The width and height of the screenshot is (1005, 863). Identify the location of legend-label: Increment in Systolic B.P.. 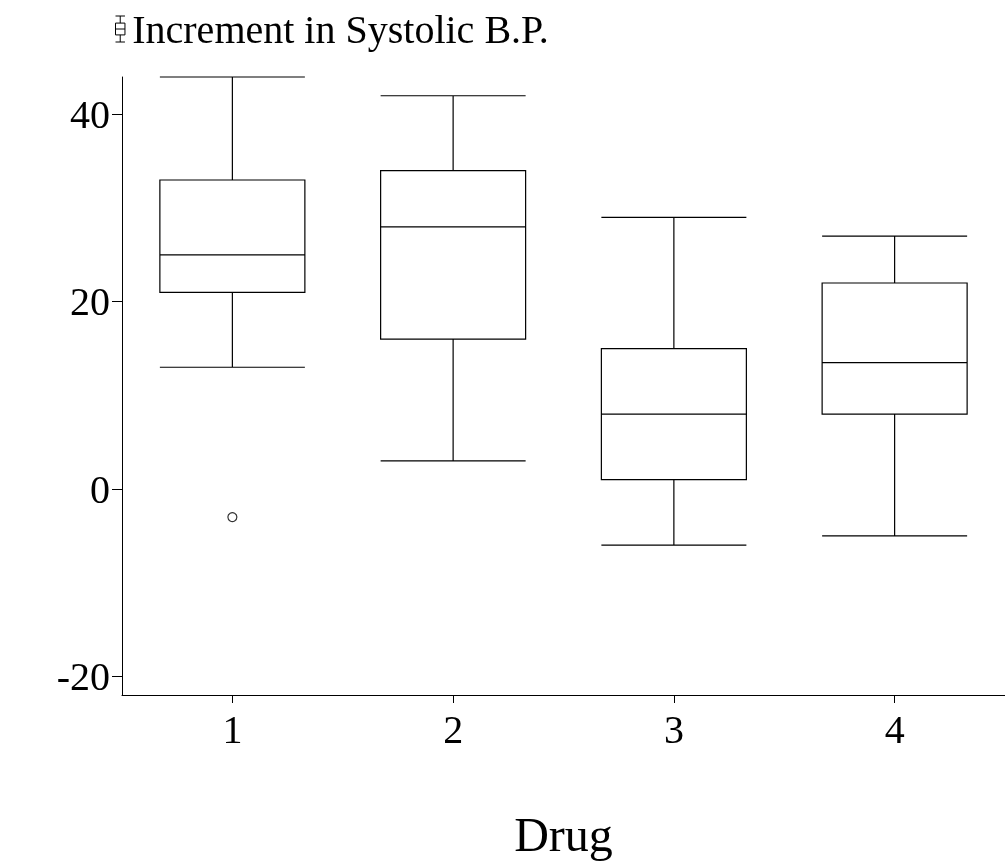
(340, 29).